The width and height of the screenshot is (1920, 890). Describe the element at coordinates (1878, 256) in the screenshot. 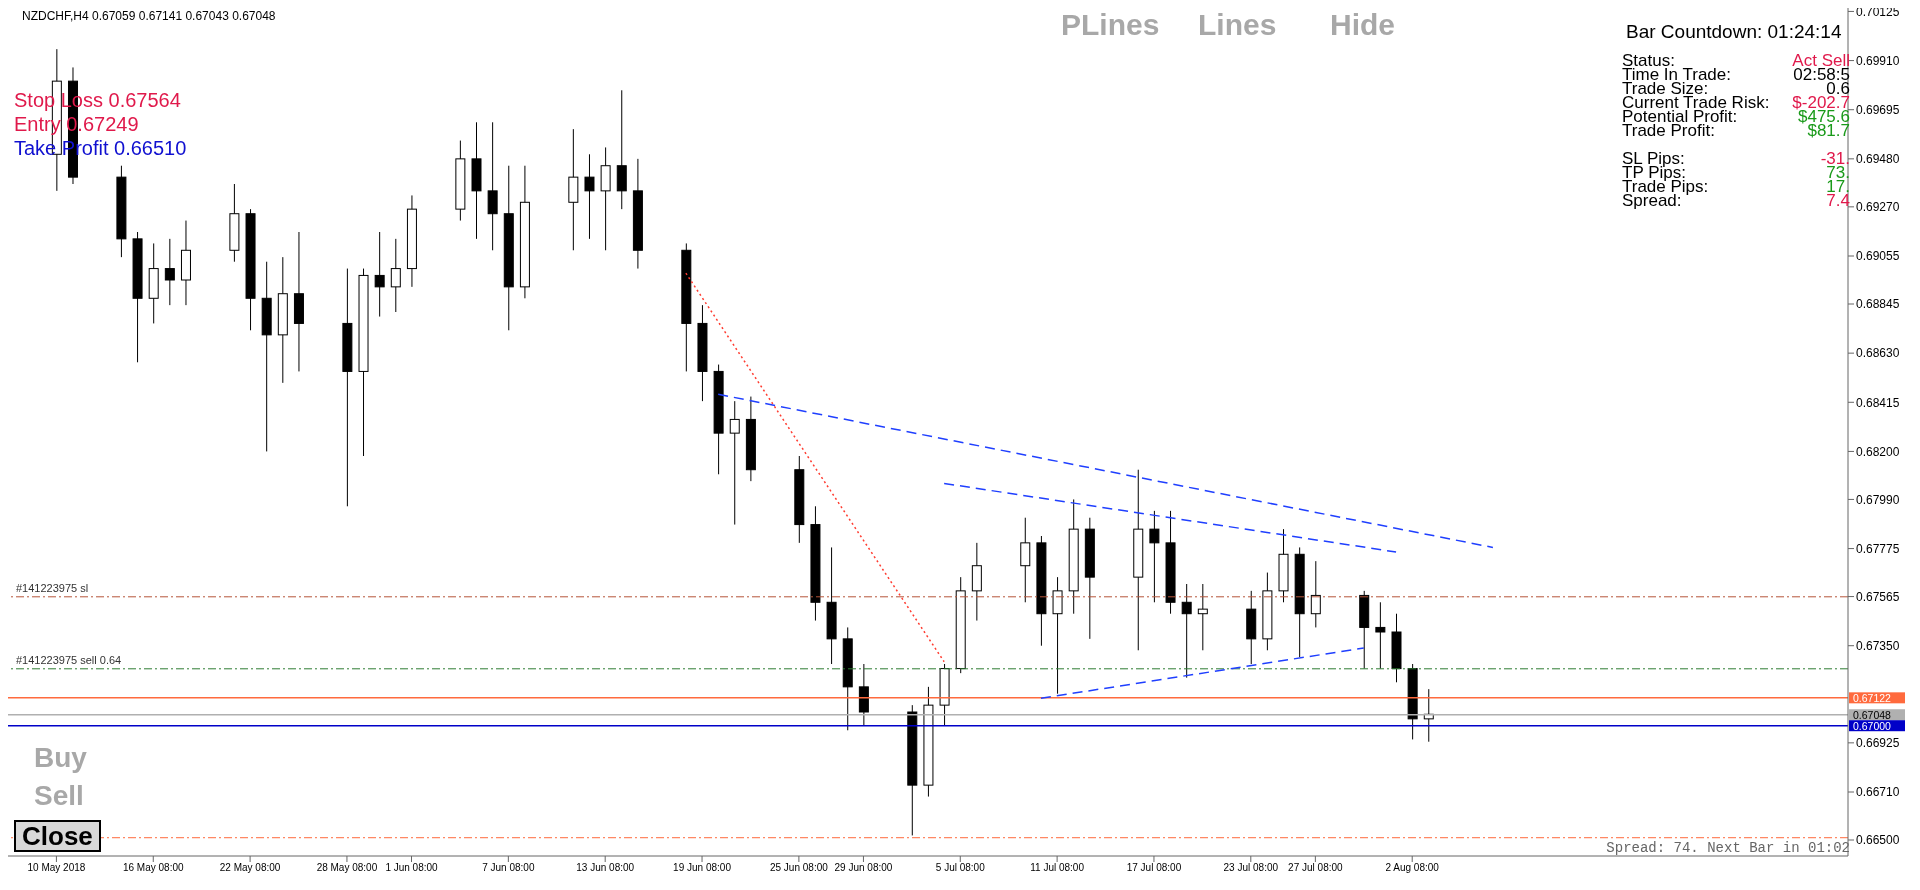

I see `y-tick-label: 0.69055` at that location.